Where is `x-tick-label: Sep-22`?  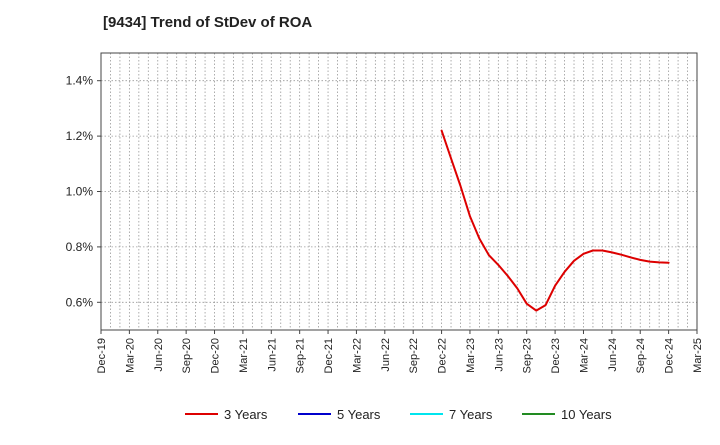
x-tick-label: Sep-22 is located at coordinates (414, 355).